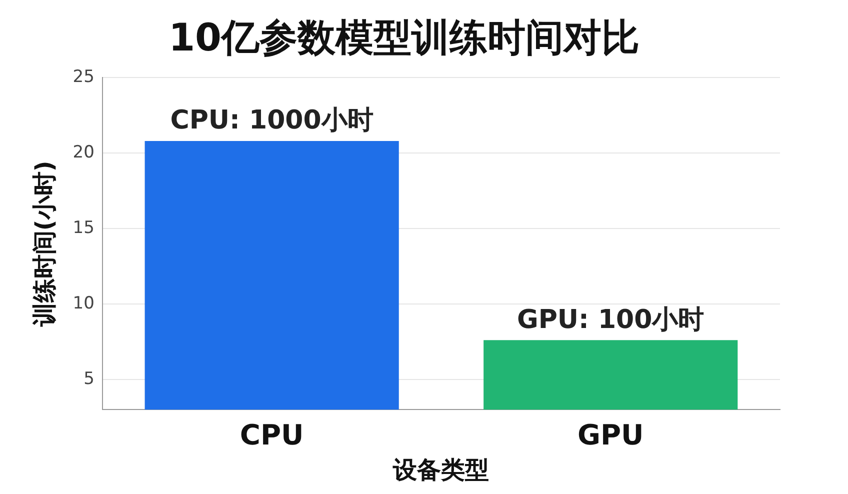 The height and width of the screenshot is (494, 848). I want to click on x-tick-label: CPU, so click(272, 435).